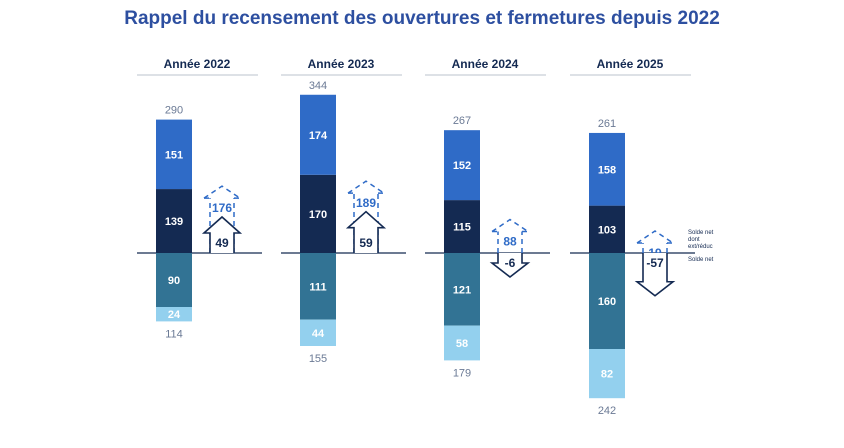 Image resolution: width=844 pixels, height=448 pixels. I want to click on bar-value-label: 90, so click(174, 281).